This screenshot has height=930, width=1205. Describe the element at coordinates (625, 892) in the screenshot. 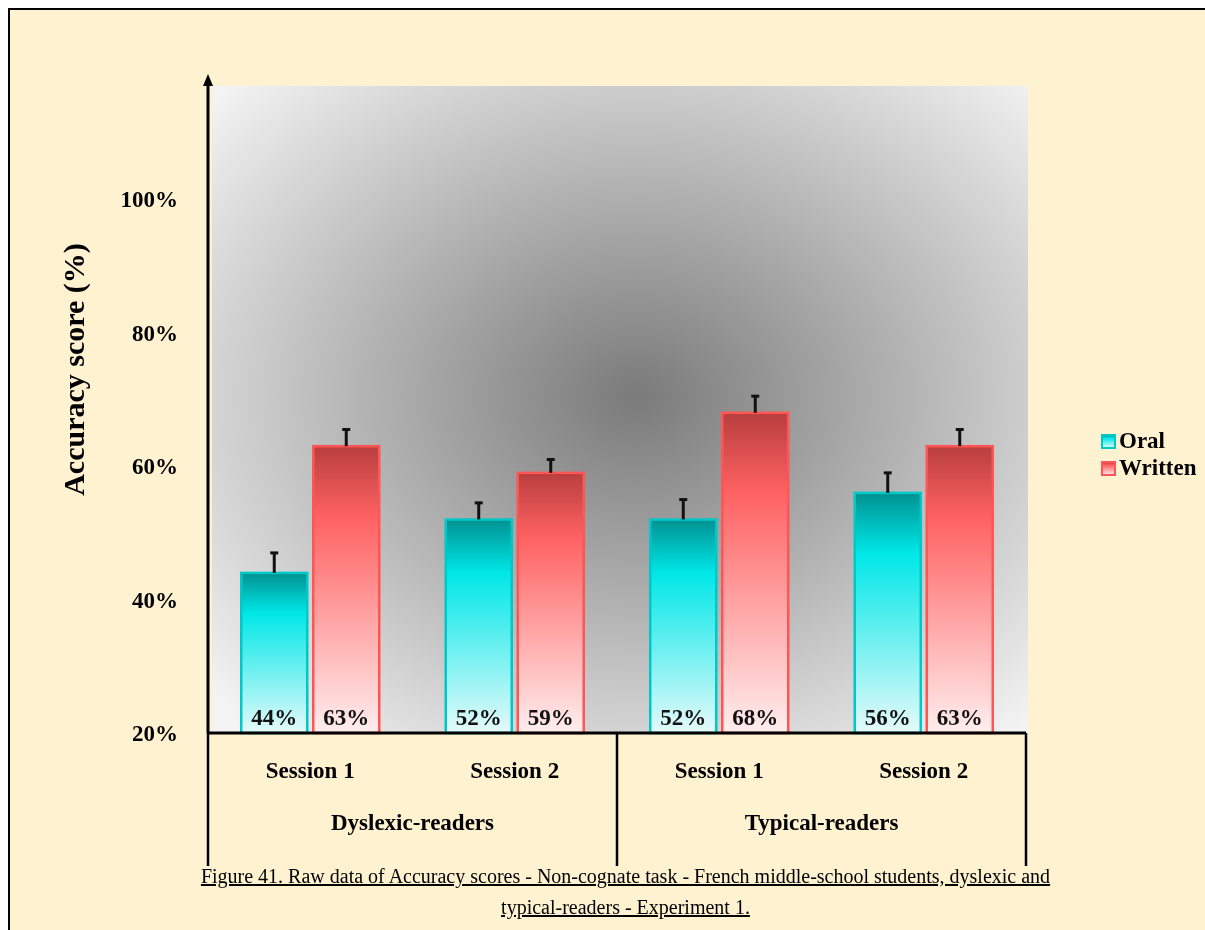

I see `text: Figure 41. Raw data of Accuracy scores - Non-cognate task - French middle-school students, dyslexic and typical-readers - Experiment 1.` at that location.